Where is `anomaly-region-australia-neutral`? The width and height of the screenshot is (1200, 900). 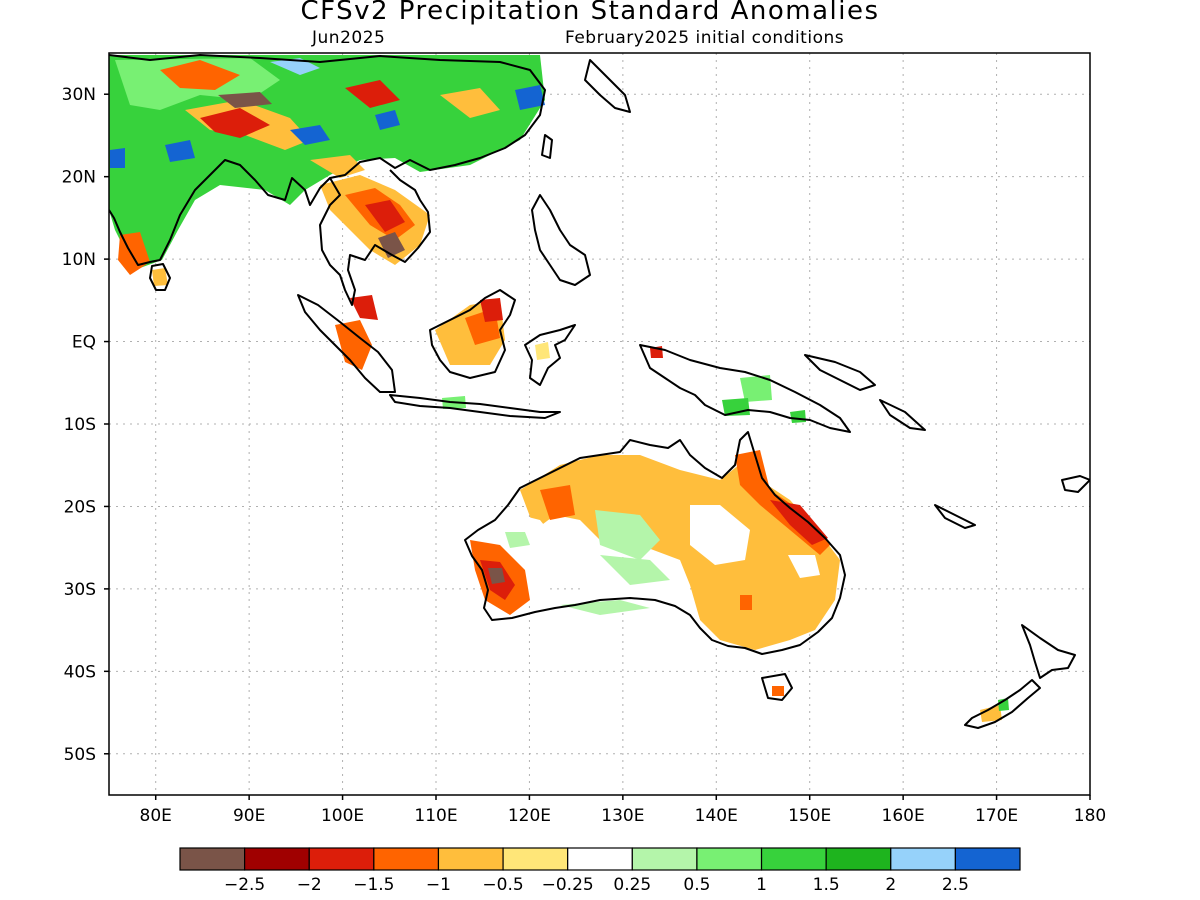 anomaly-region-australia-neutral is located at coordinates (720, 535).